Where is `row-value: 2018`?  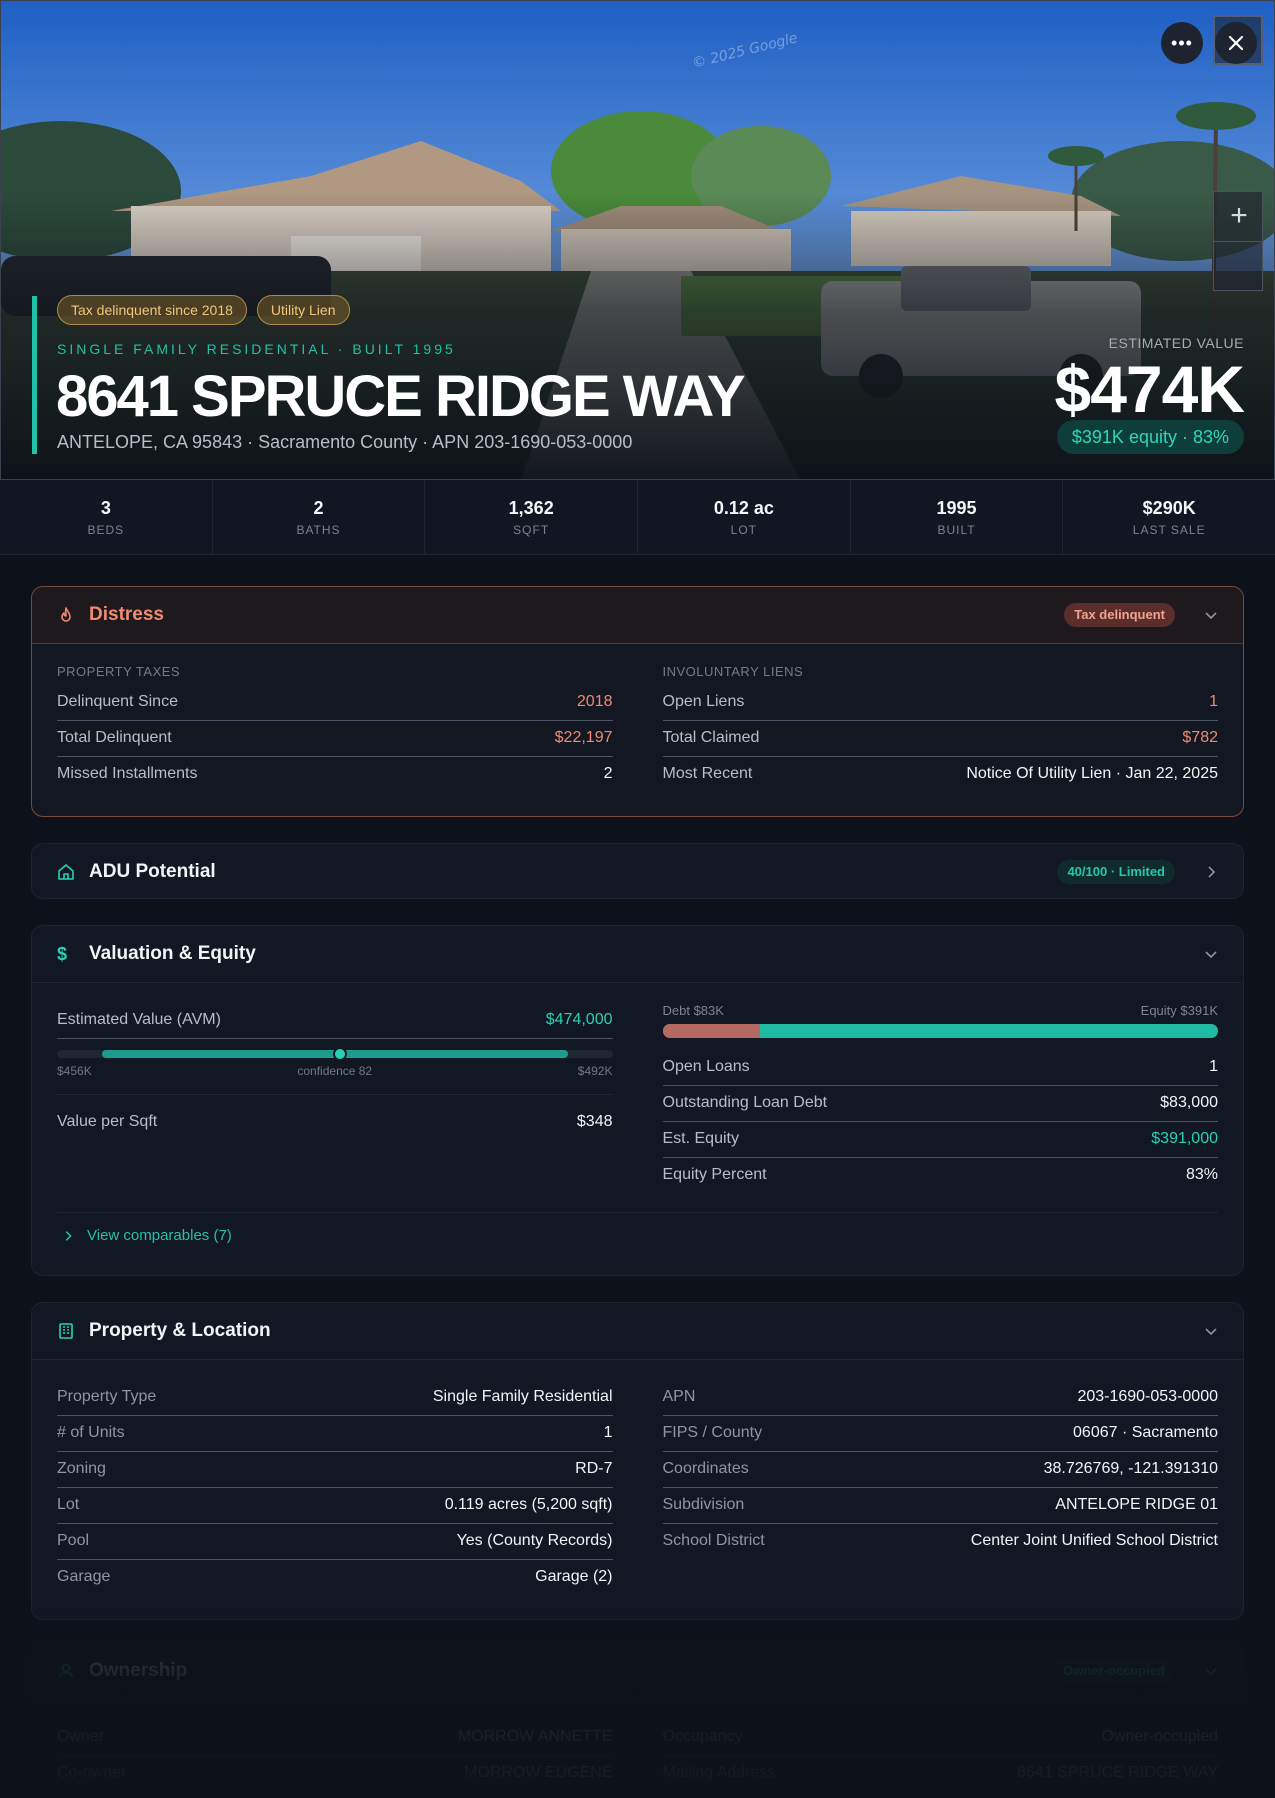 row-value: 2018 is located at coordinates (594, 701).